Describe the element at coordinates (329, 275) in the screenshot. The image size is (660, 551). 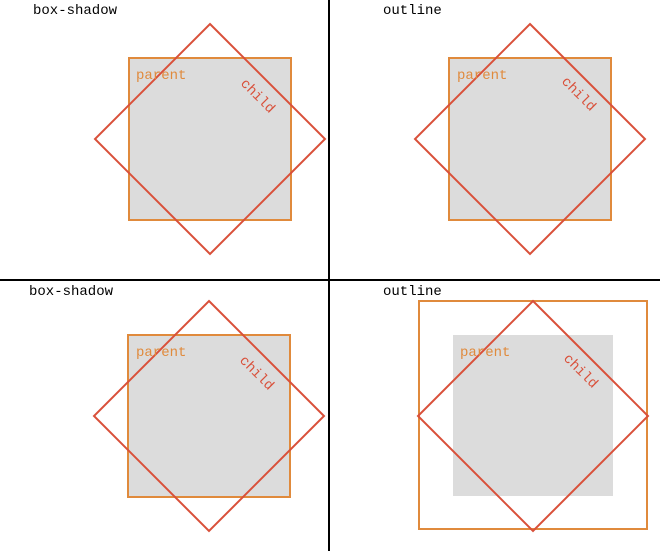
I see `vertical-divider` at that location.